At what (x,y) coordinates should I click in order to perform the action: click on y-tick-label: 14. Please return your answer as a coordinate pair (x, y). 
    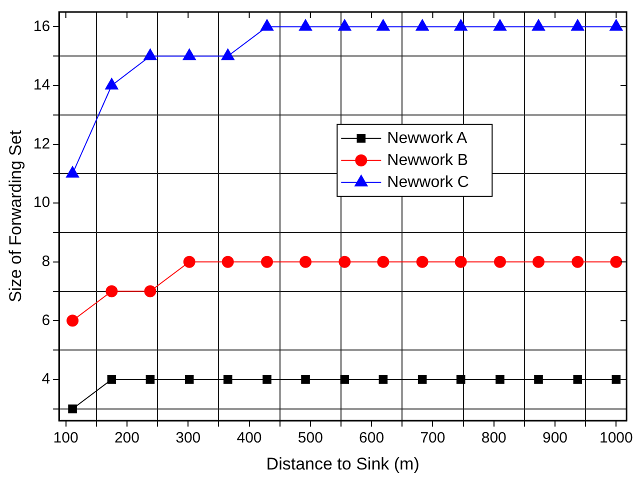
    Looking at the image, I should click on (41, 85).